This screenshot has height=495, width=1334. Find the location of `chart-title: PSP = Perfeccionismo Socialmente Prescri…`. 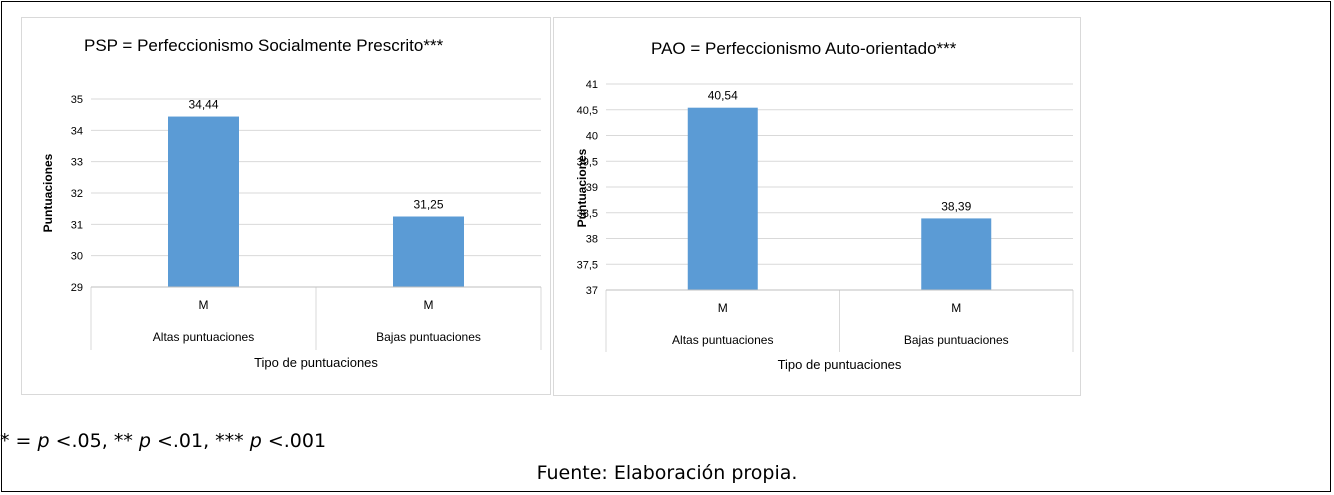

chart-title: PSP = Perfeccionismo Socialmente Prescri… is located at coordinates (264, 45).